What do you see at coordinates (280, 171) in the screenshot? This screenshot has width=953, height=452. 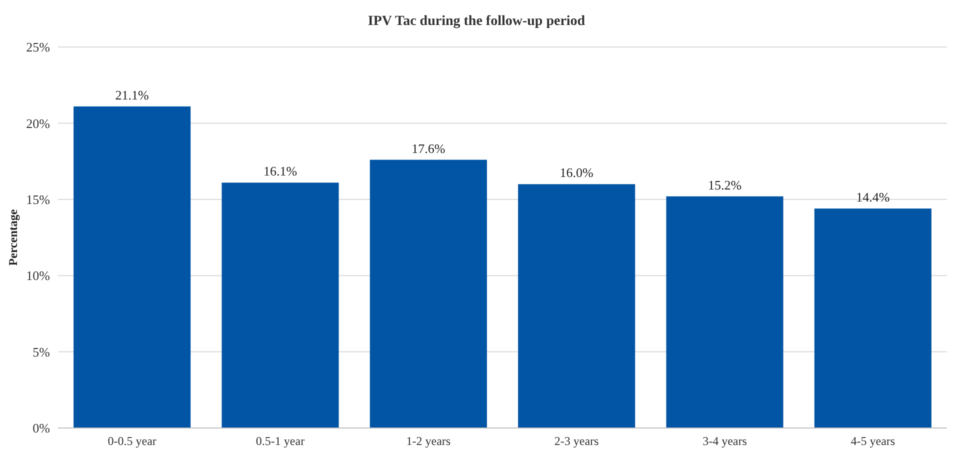 I see `data-label: 16.1%` at bounding box center [280, 171].